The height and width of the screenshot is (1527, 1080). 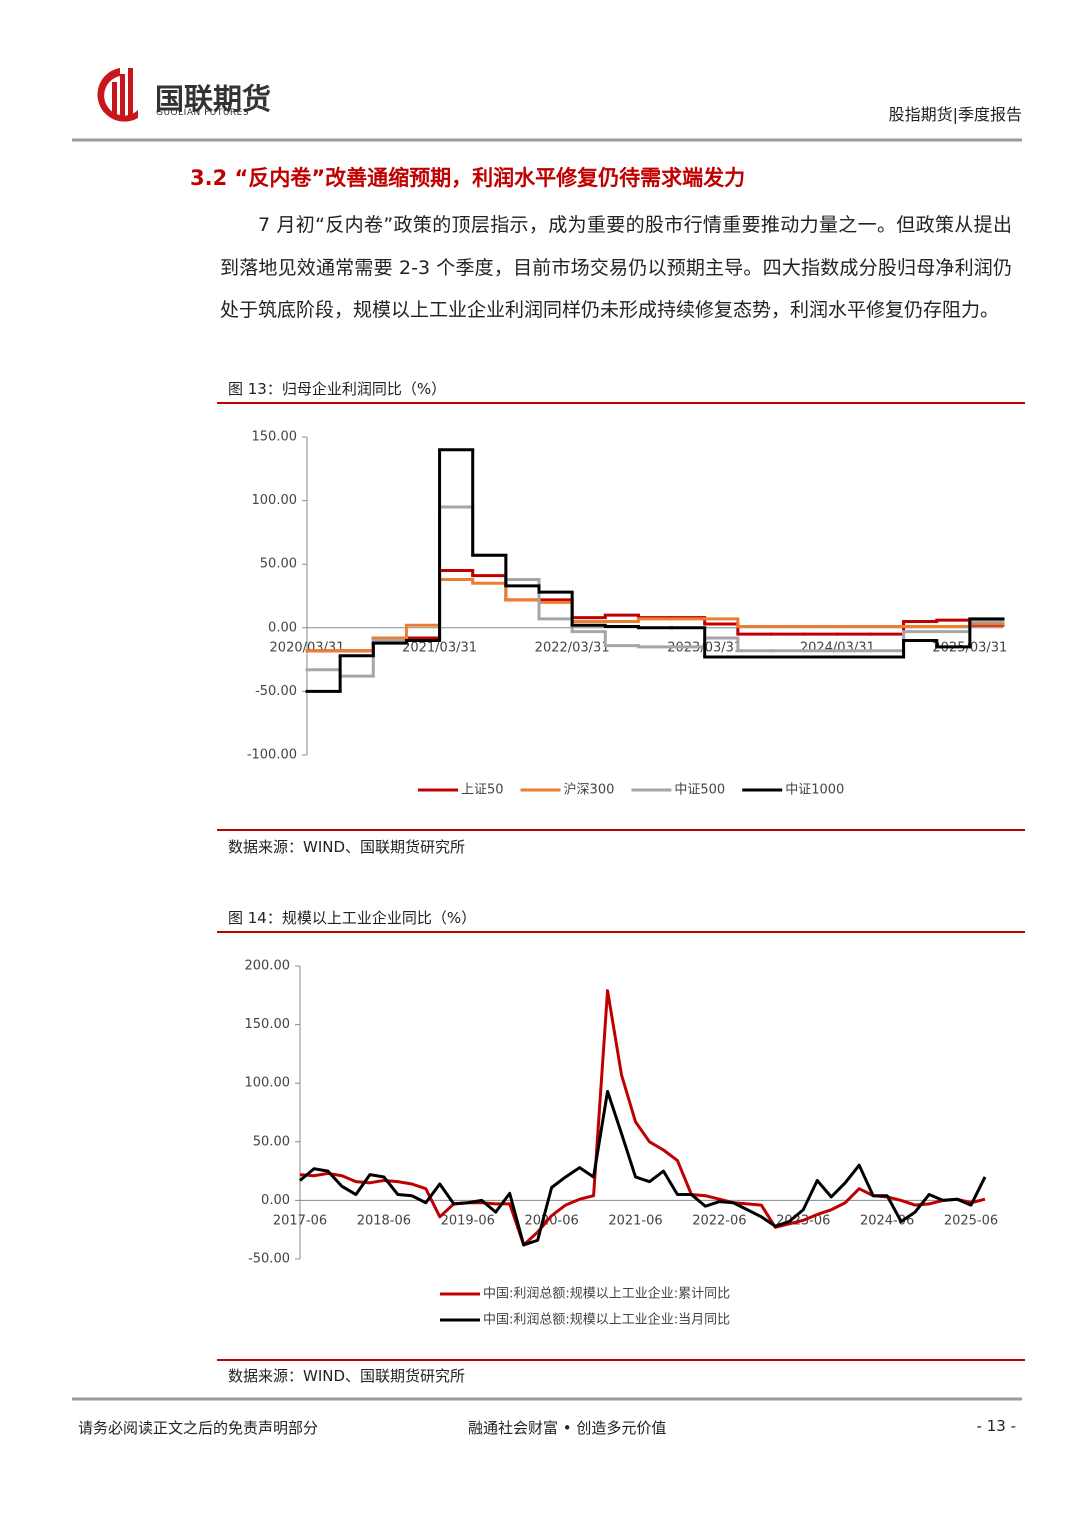 I want to click on y-tick-label: 200.00, so click(x=268, y=966).